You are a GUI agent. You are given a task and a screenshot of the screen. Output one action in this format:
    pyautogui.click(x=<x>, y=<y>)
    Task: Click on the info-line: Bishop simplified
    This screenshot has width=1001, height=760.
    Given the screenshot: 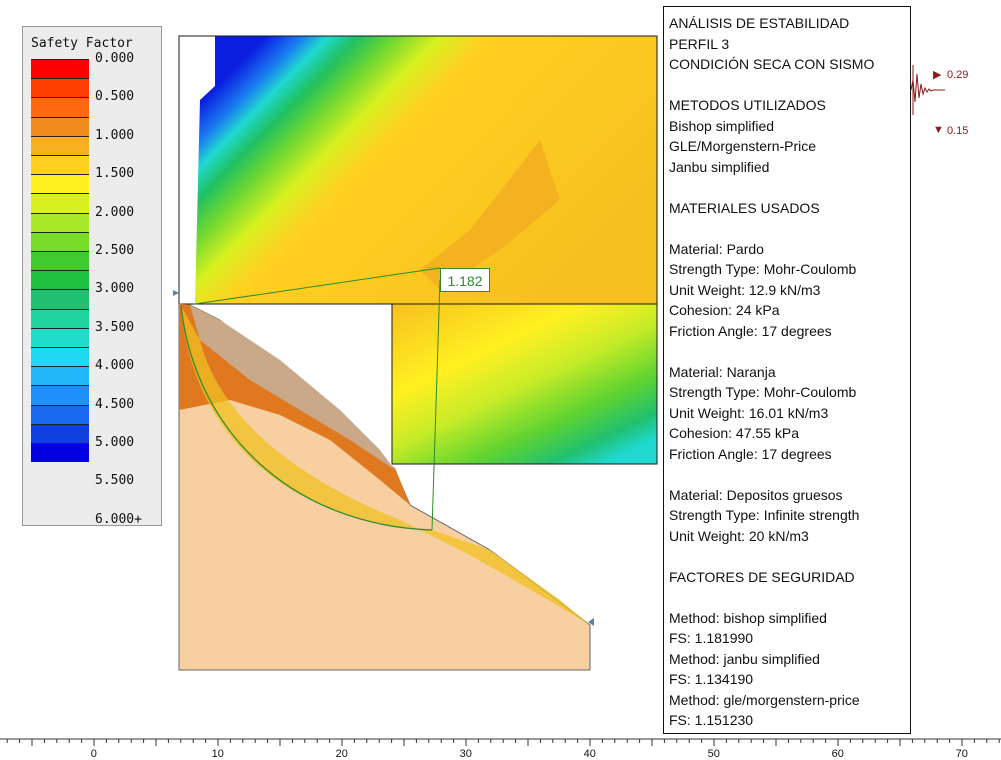 What is the action you would take?
    pyautogui.click(x=722, y=125)
    